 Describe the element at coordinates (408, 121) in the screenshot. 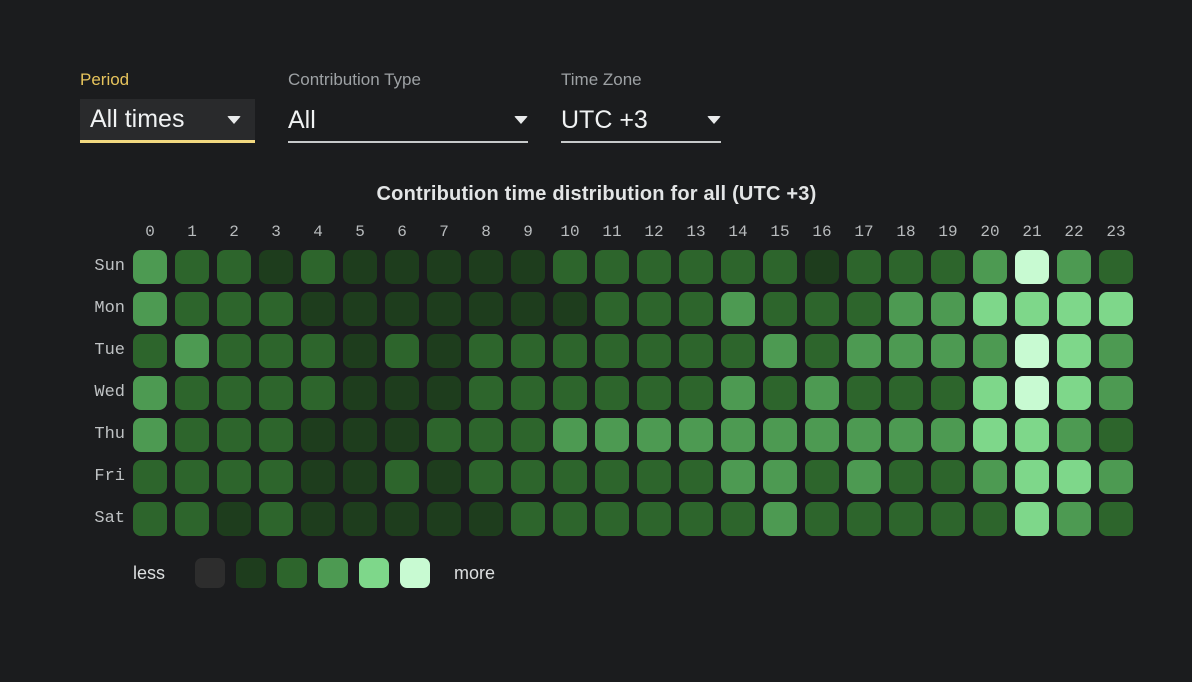

I see `contribution-type-select: All` at that location.